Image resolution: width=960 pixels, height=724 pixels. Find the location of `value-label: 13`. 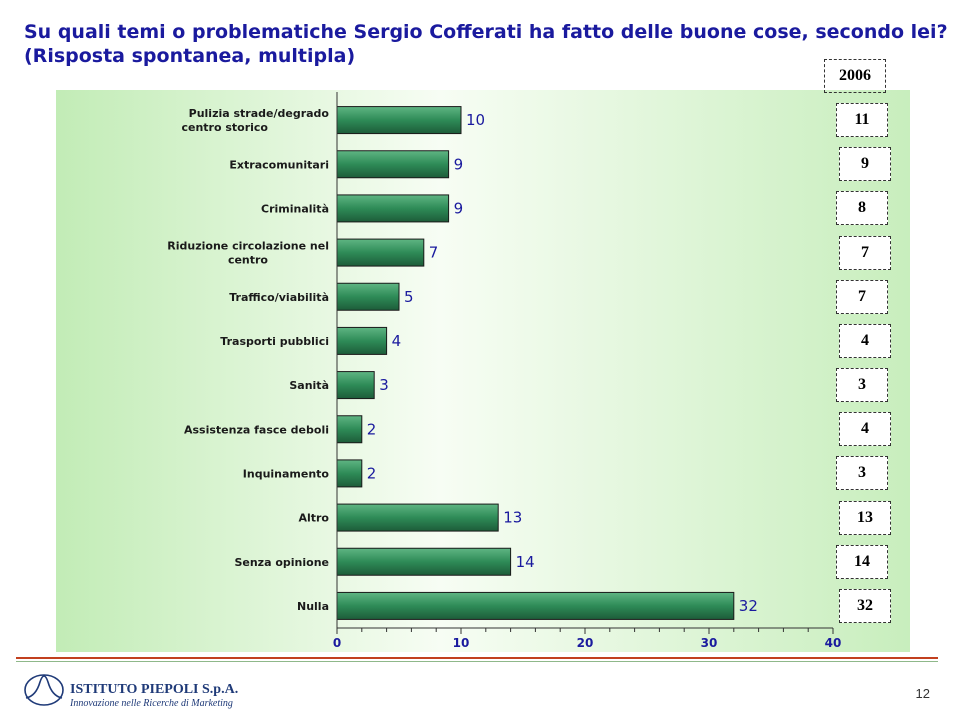

value-label: 13 is located at coordinates (512, 518).